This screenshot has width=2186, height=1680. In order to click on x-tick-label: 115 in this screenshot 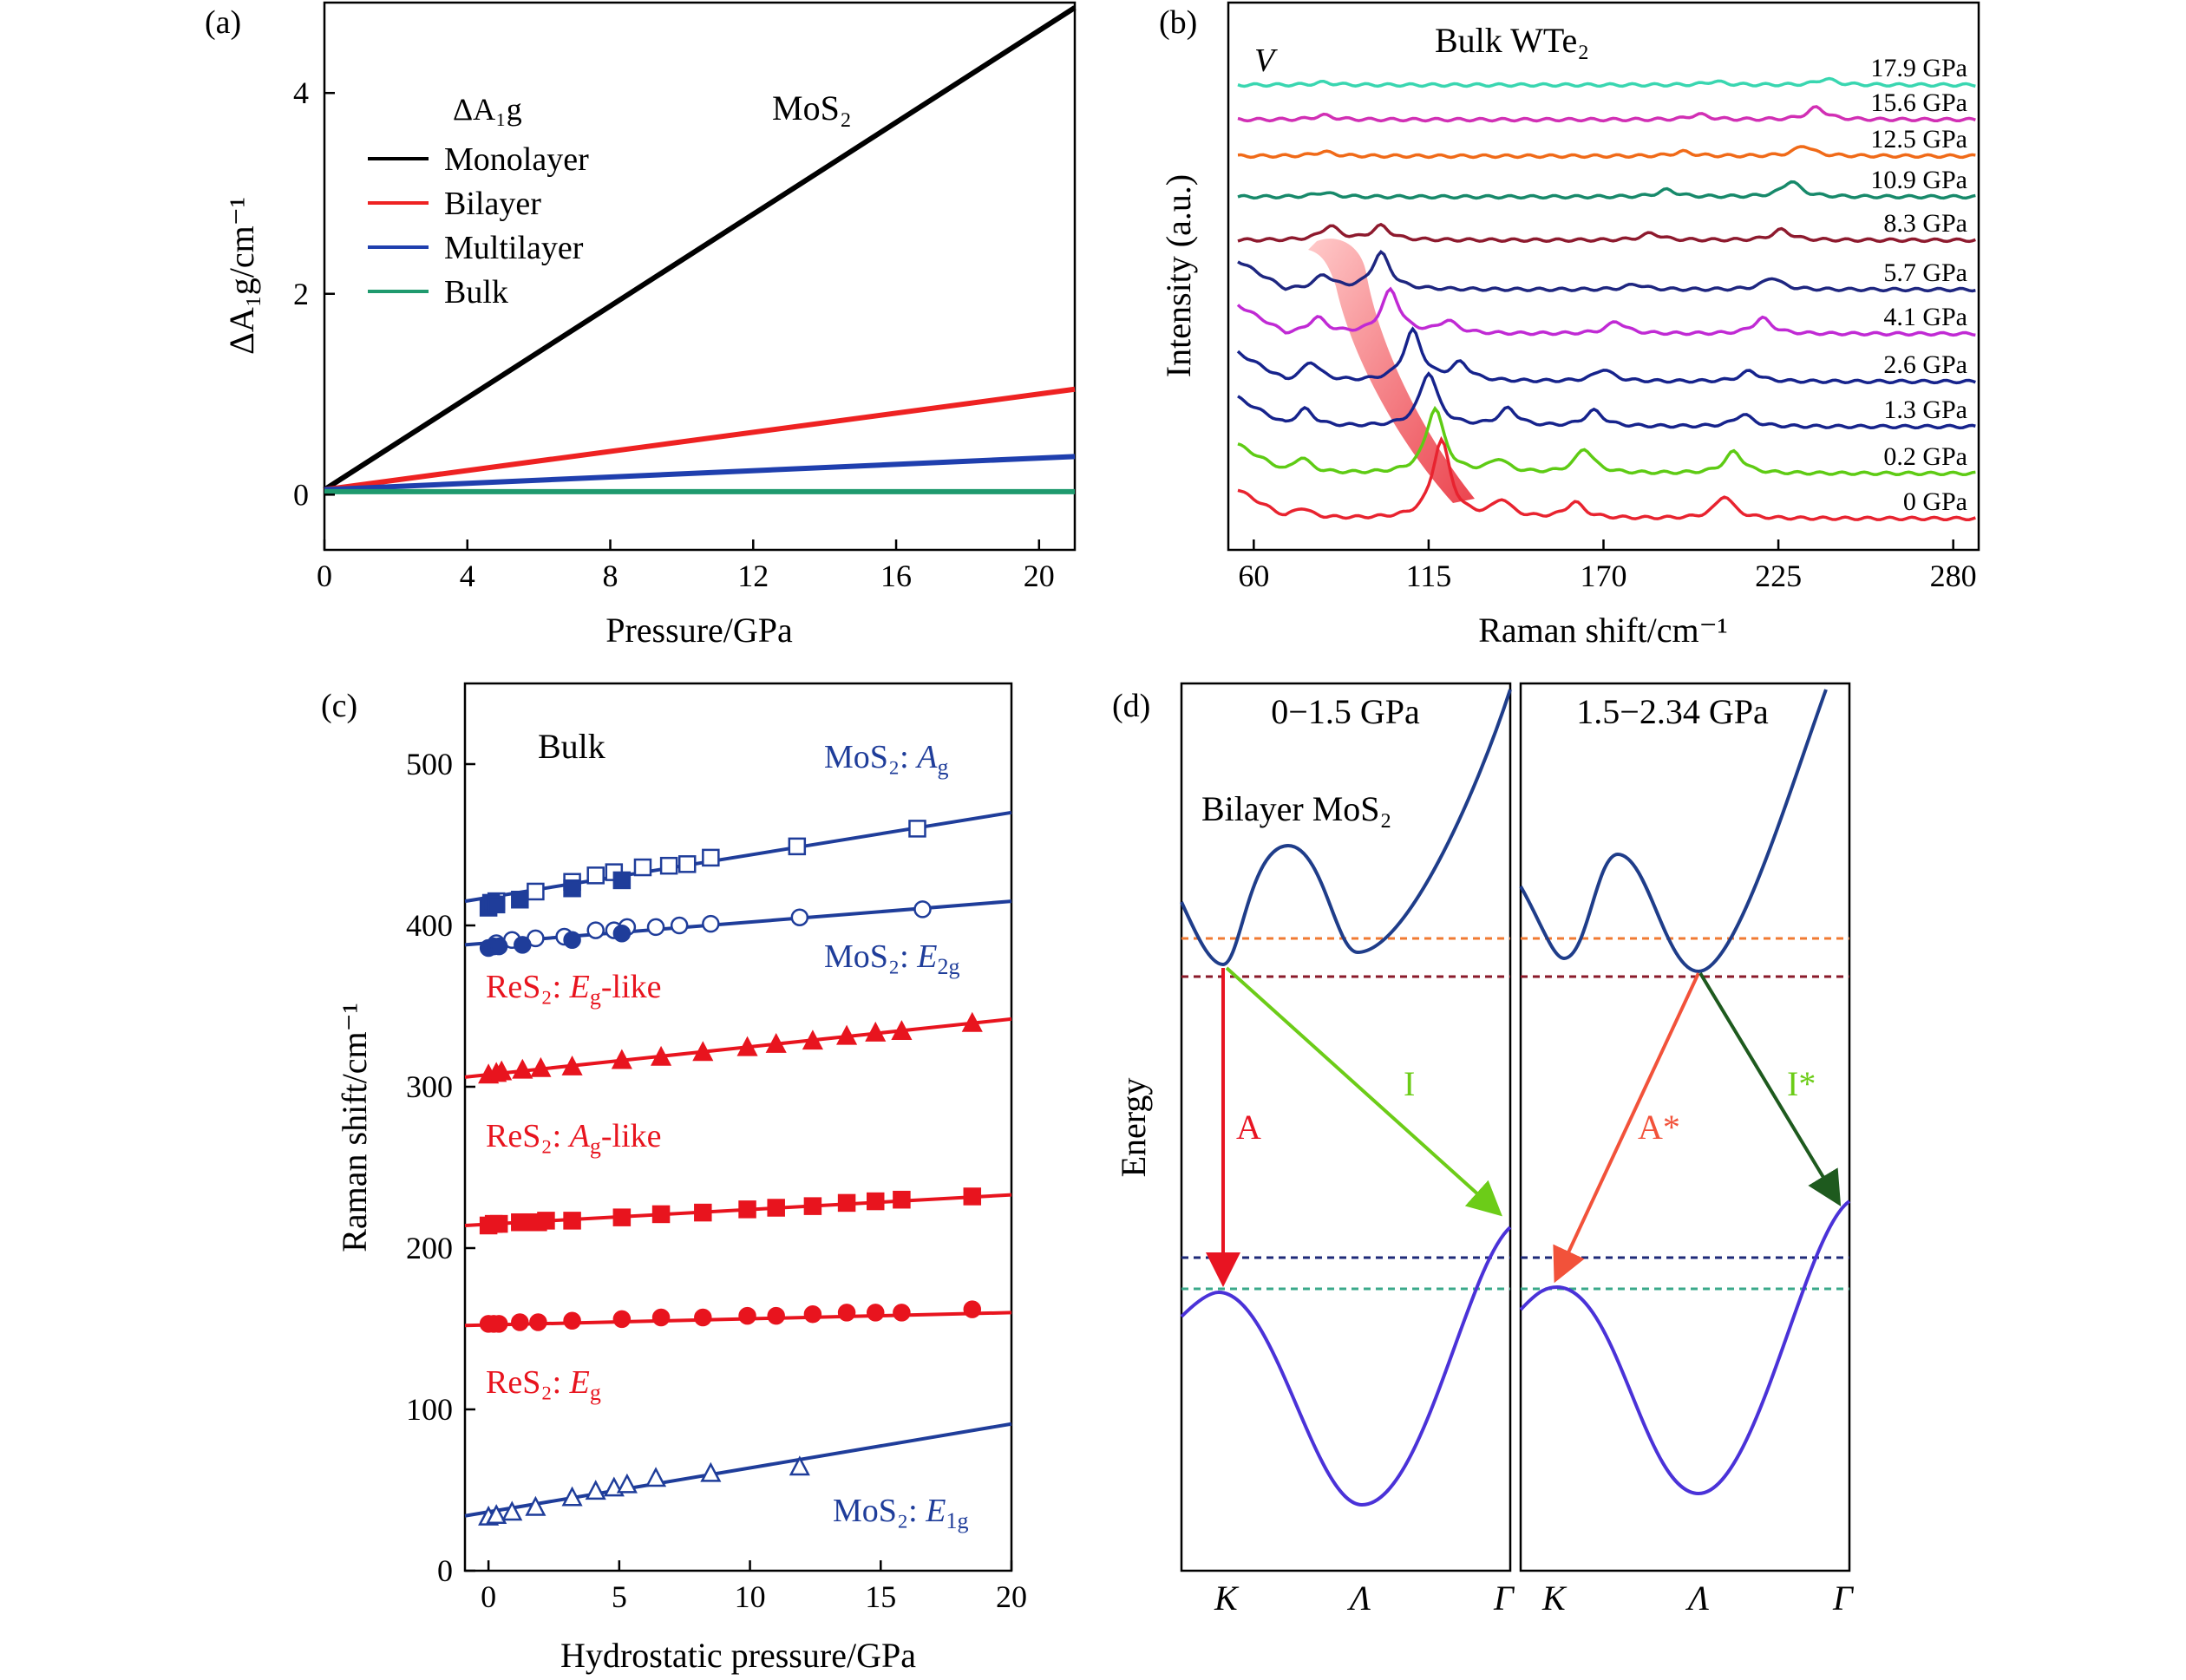, I will do `click(1429, 576)`.